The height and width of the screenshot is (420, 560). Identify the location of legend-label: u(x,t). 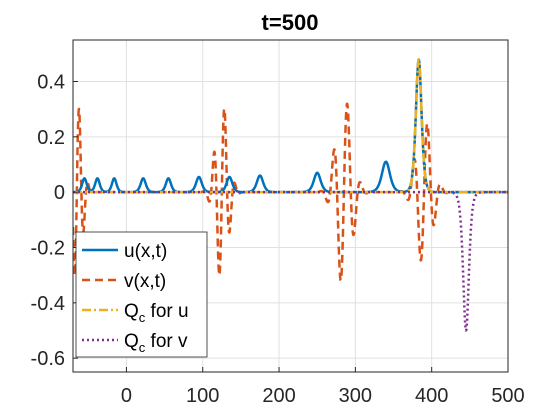
(145, 251).